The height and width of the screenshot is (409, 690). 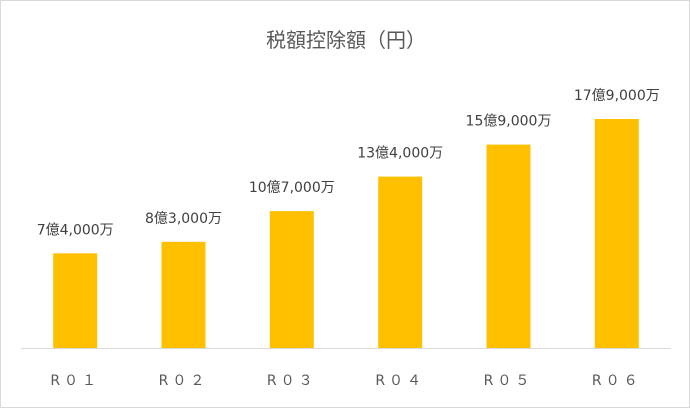 What do you see at coordinates (75, 230) in the screenshot?
I see `data-label-1: 7億4,000万` at bounding box center [75, 230].